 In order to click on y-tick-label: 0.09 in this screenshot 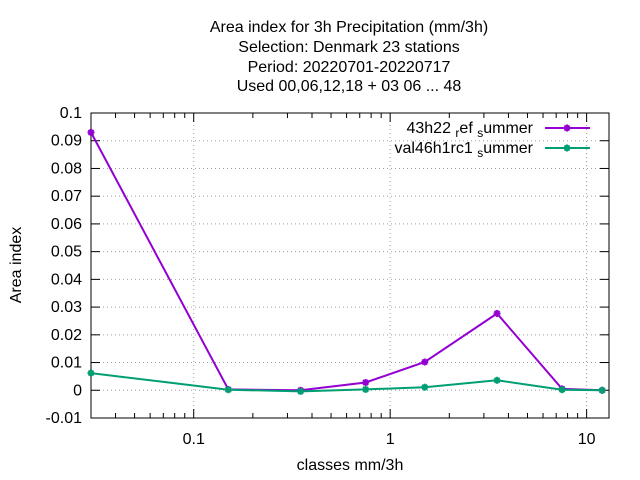, I will do `click(66, 141)`.